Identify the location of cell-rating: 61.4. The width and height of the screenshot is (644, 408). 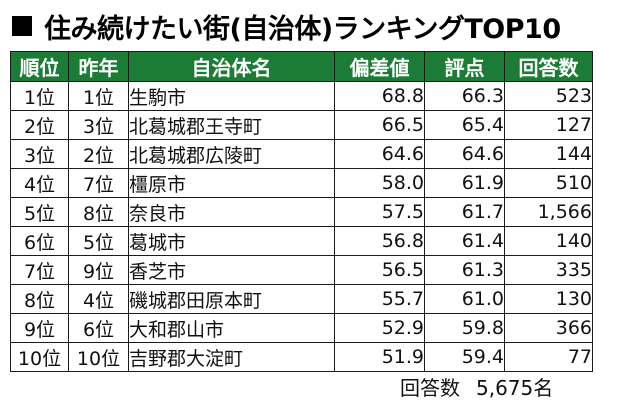
(464, 241).